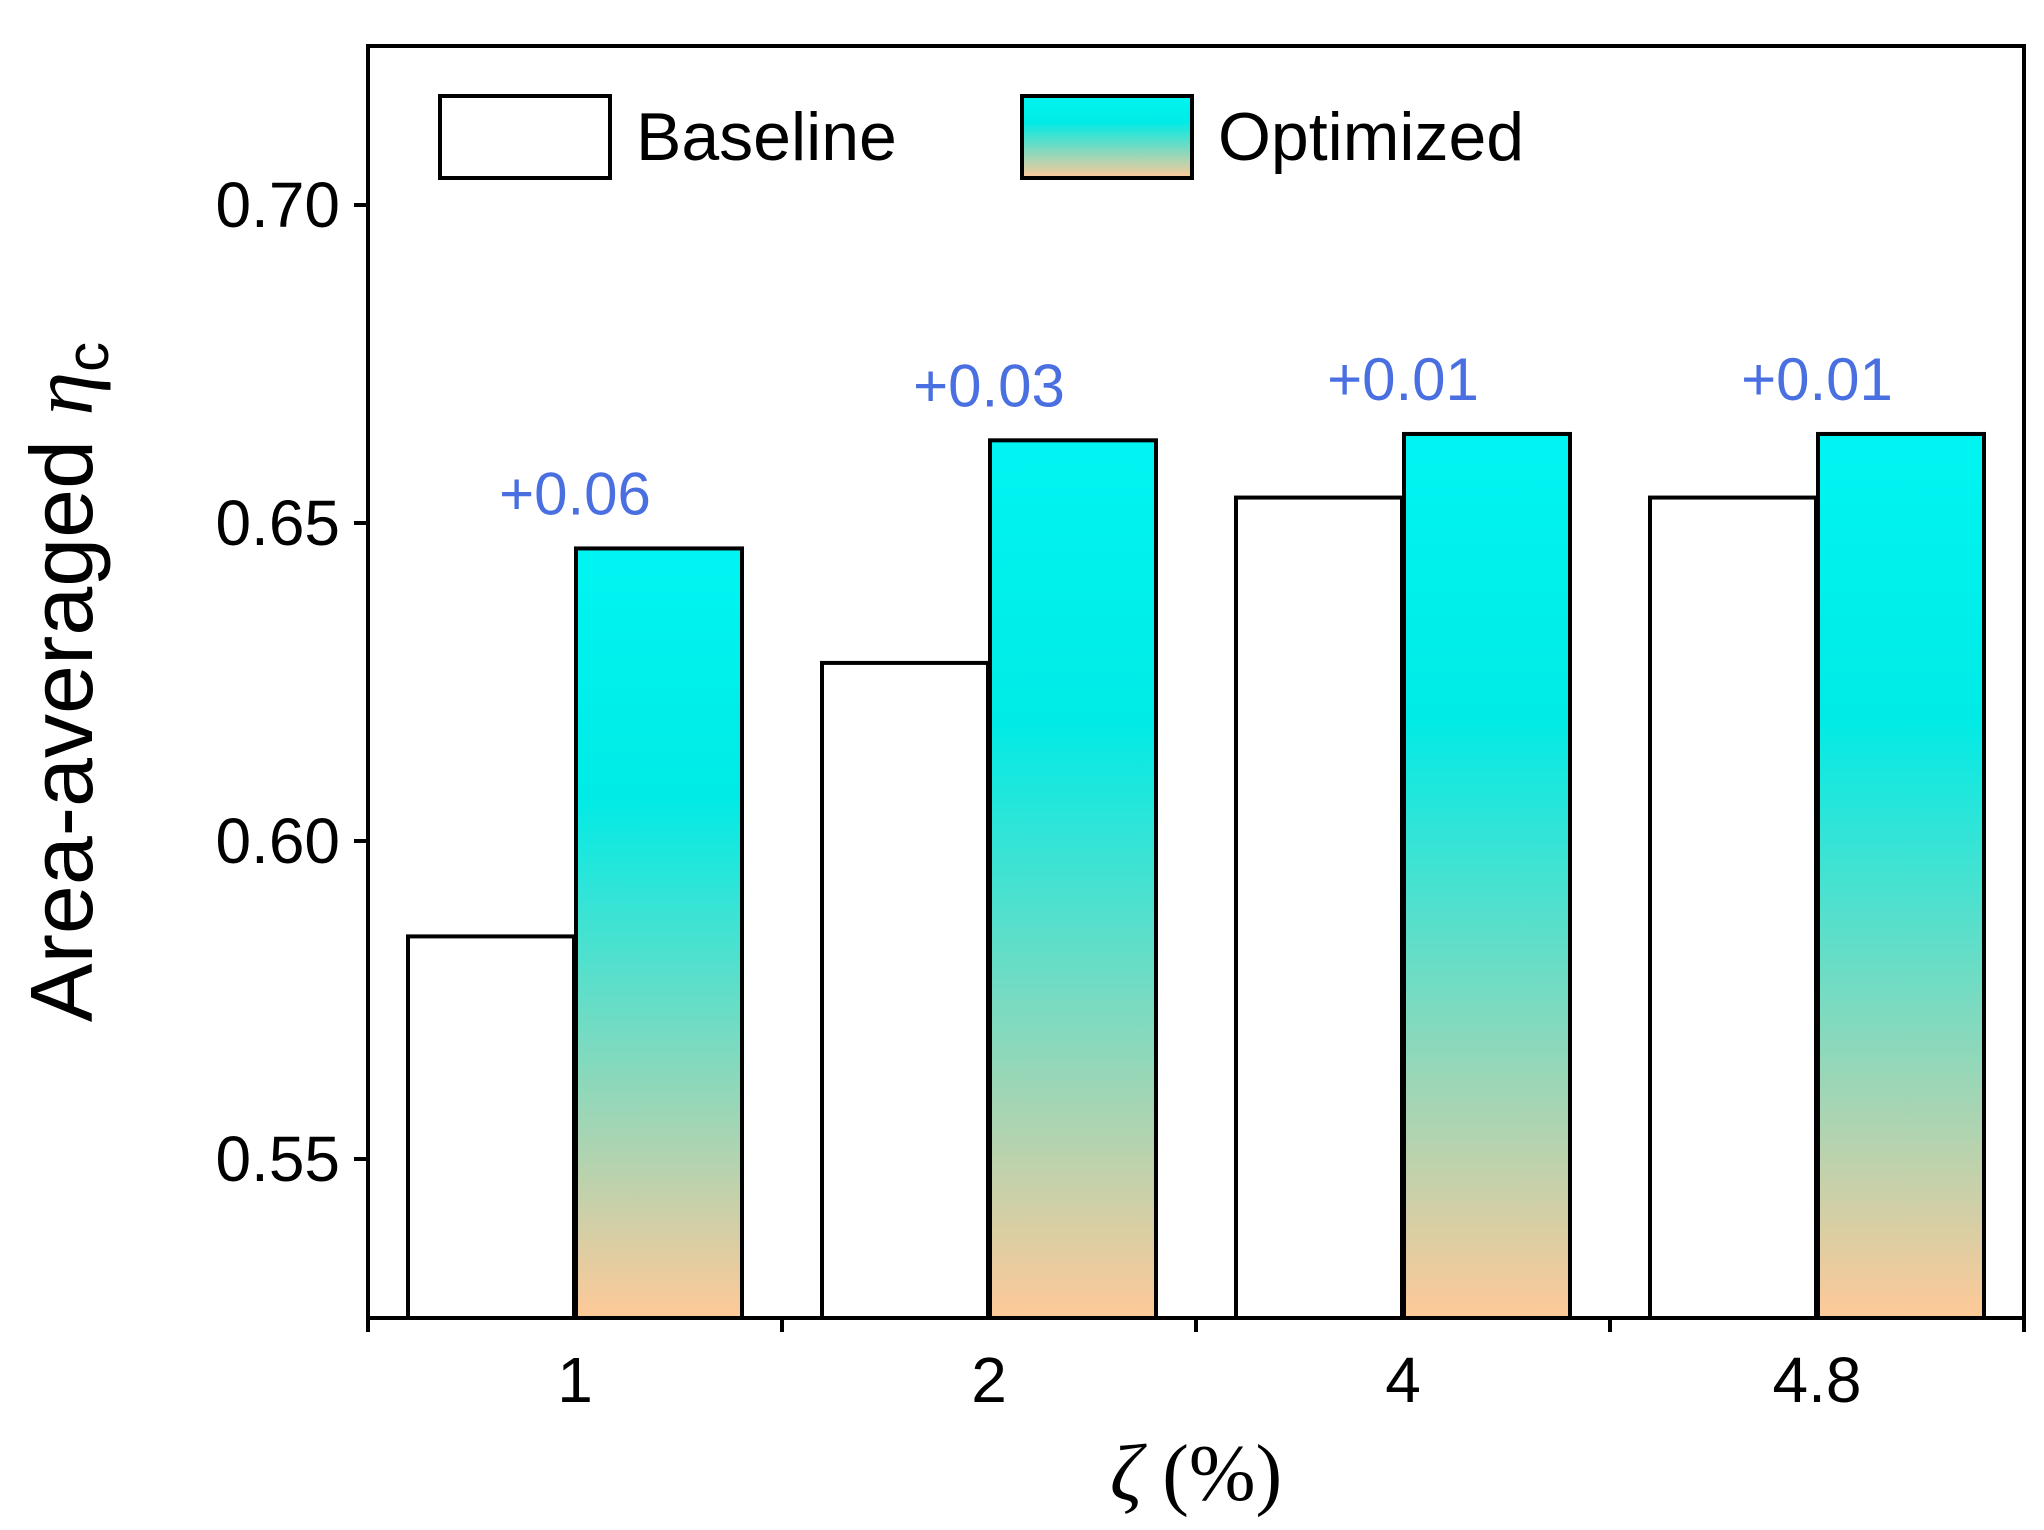 The height and width of the screenshot is (1530, 2044). I want to click on x-axis-label-symbol: ζ, so click(1128, 1474).